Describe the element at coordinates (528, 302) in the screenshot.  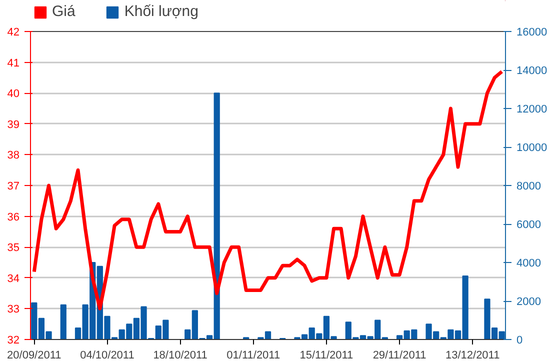
I see `y2-tick-label: 2000` at that location.